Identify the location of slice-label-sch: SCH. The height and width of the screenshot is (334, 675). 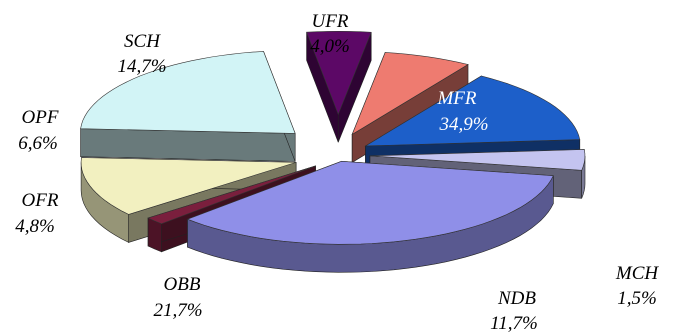
(142, 41).